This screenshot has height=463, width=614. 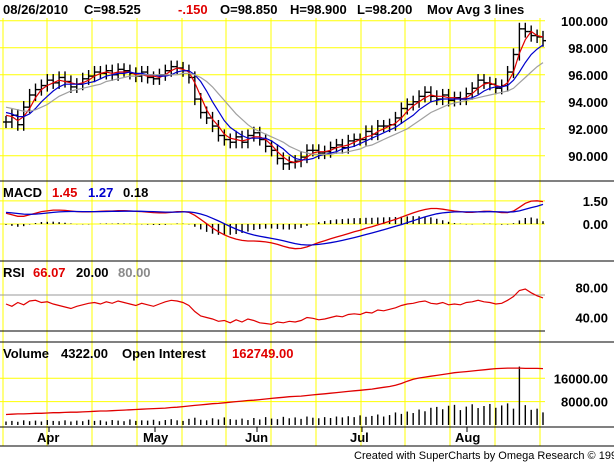 I want to click on y-tick-label: 90.000, so click(x=588, y=156).